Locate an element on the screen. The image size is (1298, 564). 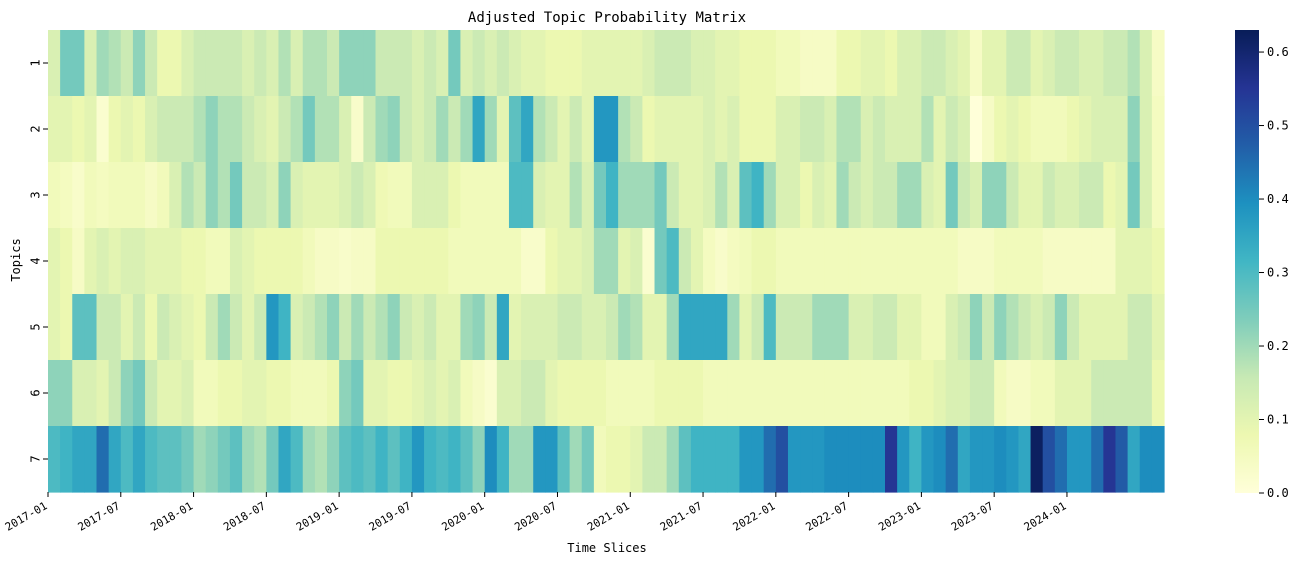
x-axis-label: Time Slices is located at coordinates (606, 548).